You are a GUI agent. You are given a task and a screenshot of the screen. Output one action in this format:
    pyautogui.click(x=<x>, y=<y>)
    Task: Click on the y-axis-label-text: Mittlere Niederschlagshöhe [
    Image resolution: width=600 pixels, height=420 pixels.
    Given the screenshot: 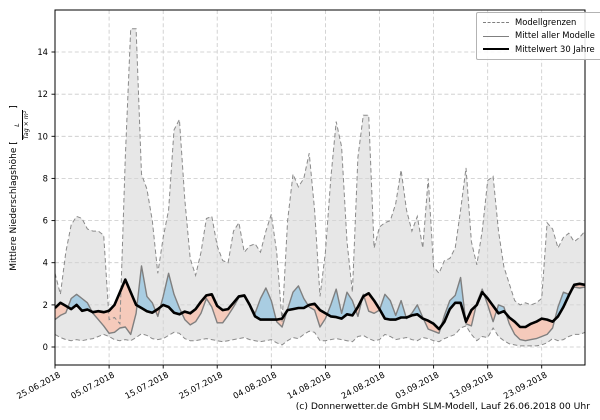 What is the action you would take?
    pyautogui.click(x=14, y=206)
    